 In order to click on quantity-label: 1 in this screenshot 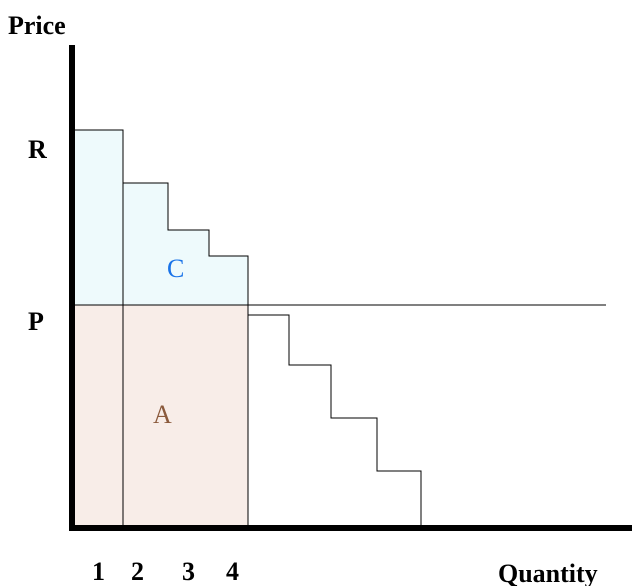, I will do `click(98, 571)`.